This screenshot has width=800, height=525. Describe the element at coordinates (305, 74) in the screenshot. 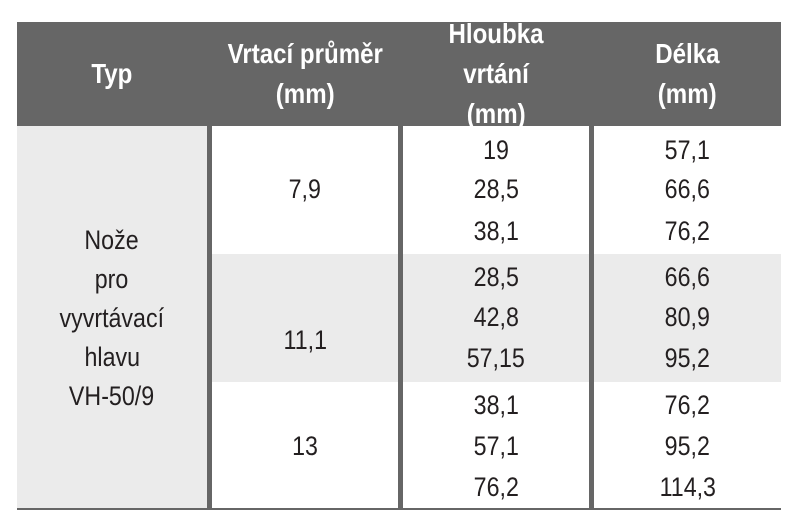

I see `header-diameter: Vrtací průměr (mm)` at that location.